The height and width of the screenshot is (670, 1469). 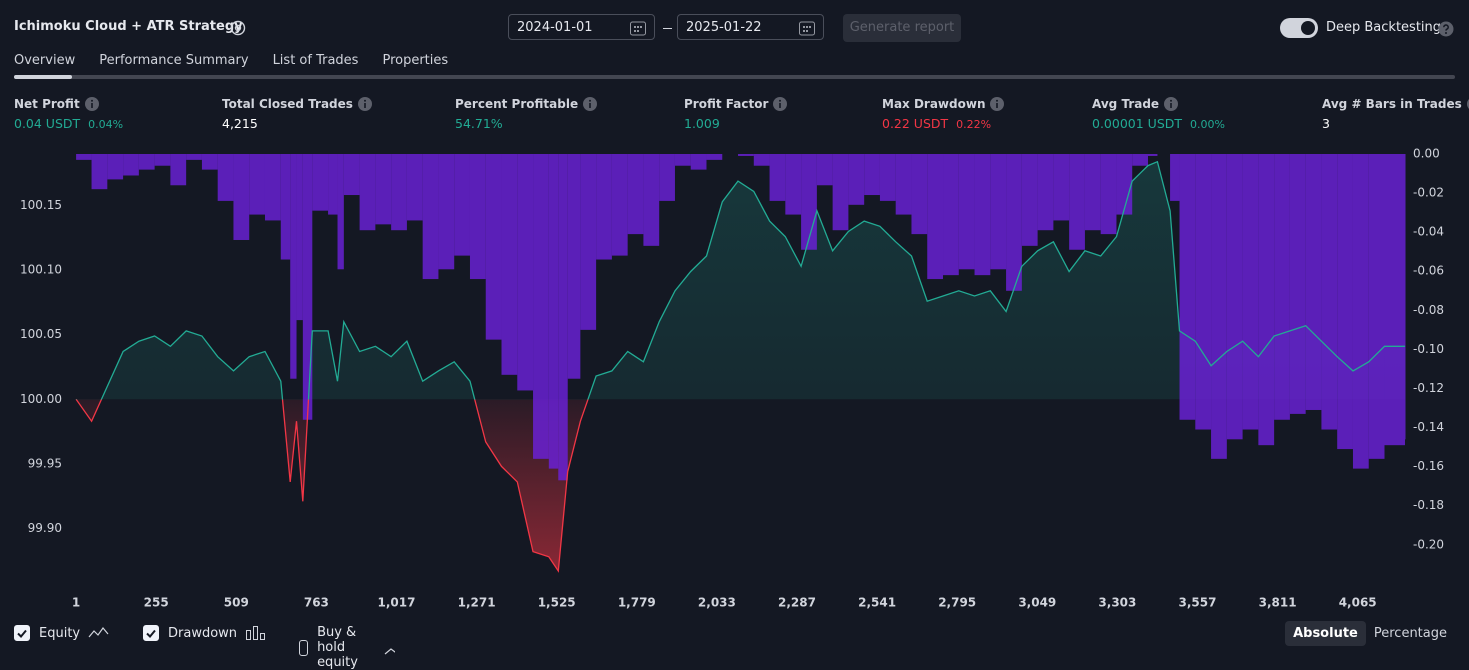 I want to click on scale-mode-button: Percentage, so click(x=1410, y=633).